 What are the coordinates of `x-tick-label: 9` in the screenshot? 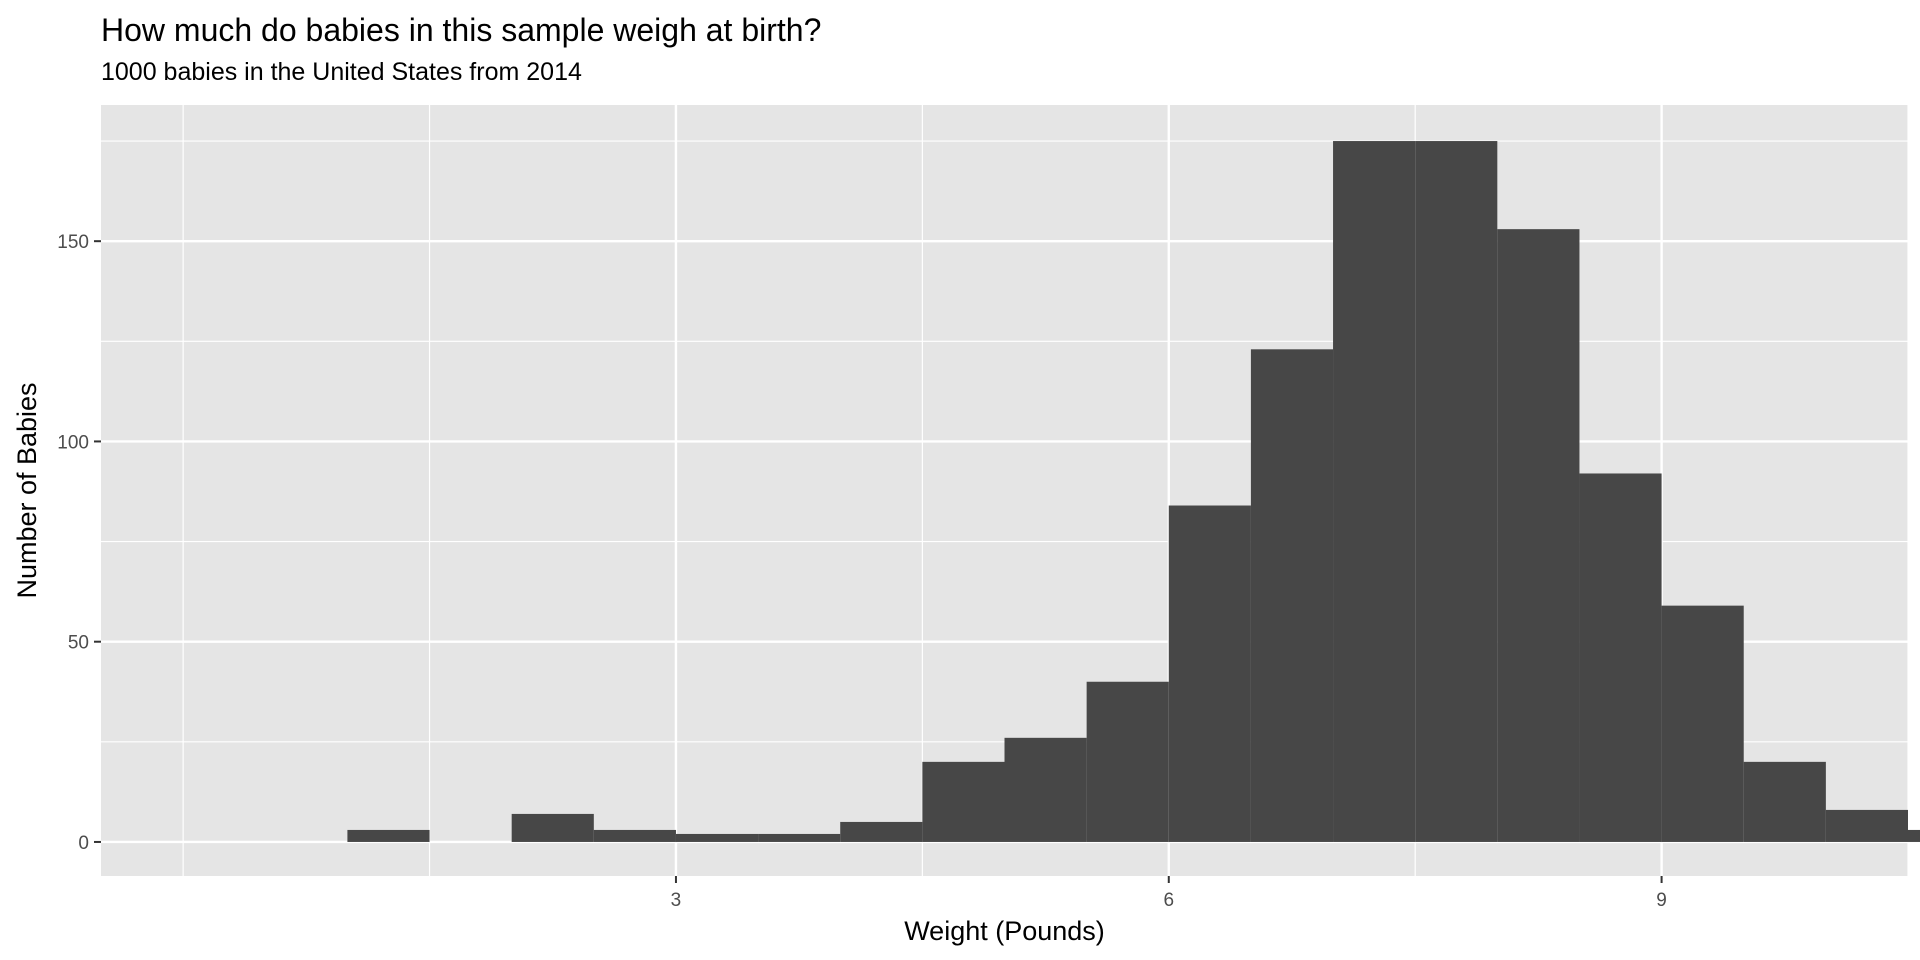 It's located at (1661, 900).